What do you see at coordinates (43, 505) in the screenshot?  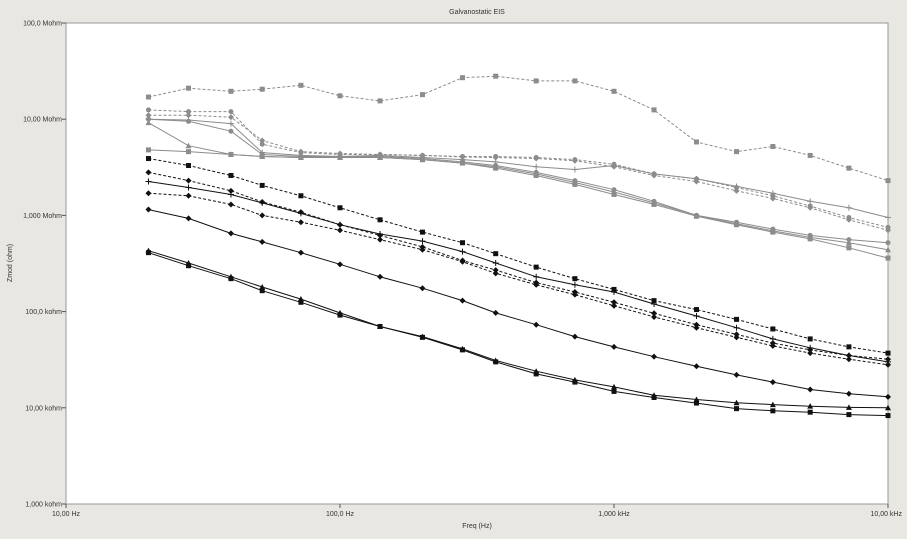 I see `y-tick-label-0: 1,000 kohm` at bounding box center [43, 505].